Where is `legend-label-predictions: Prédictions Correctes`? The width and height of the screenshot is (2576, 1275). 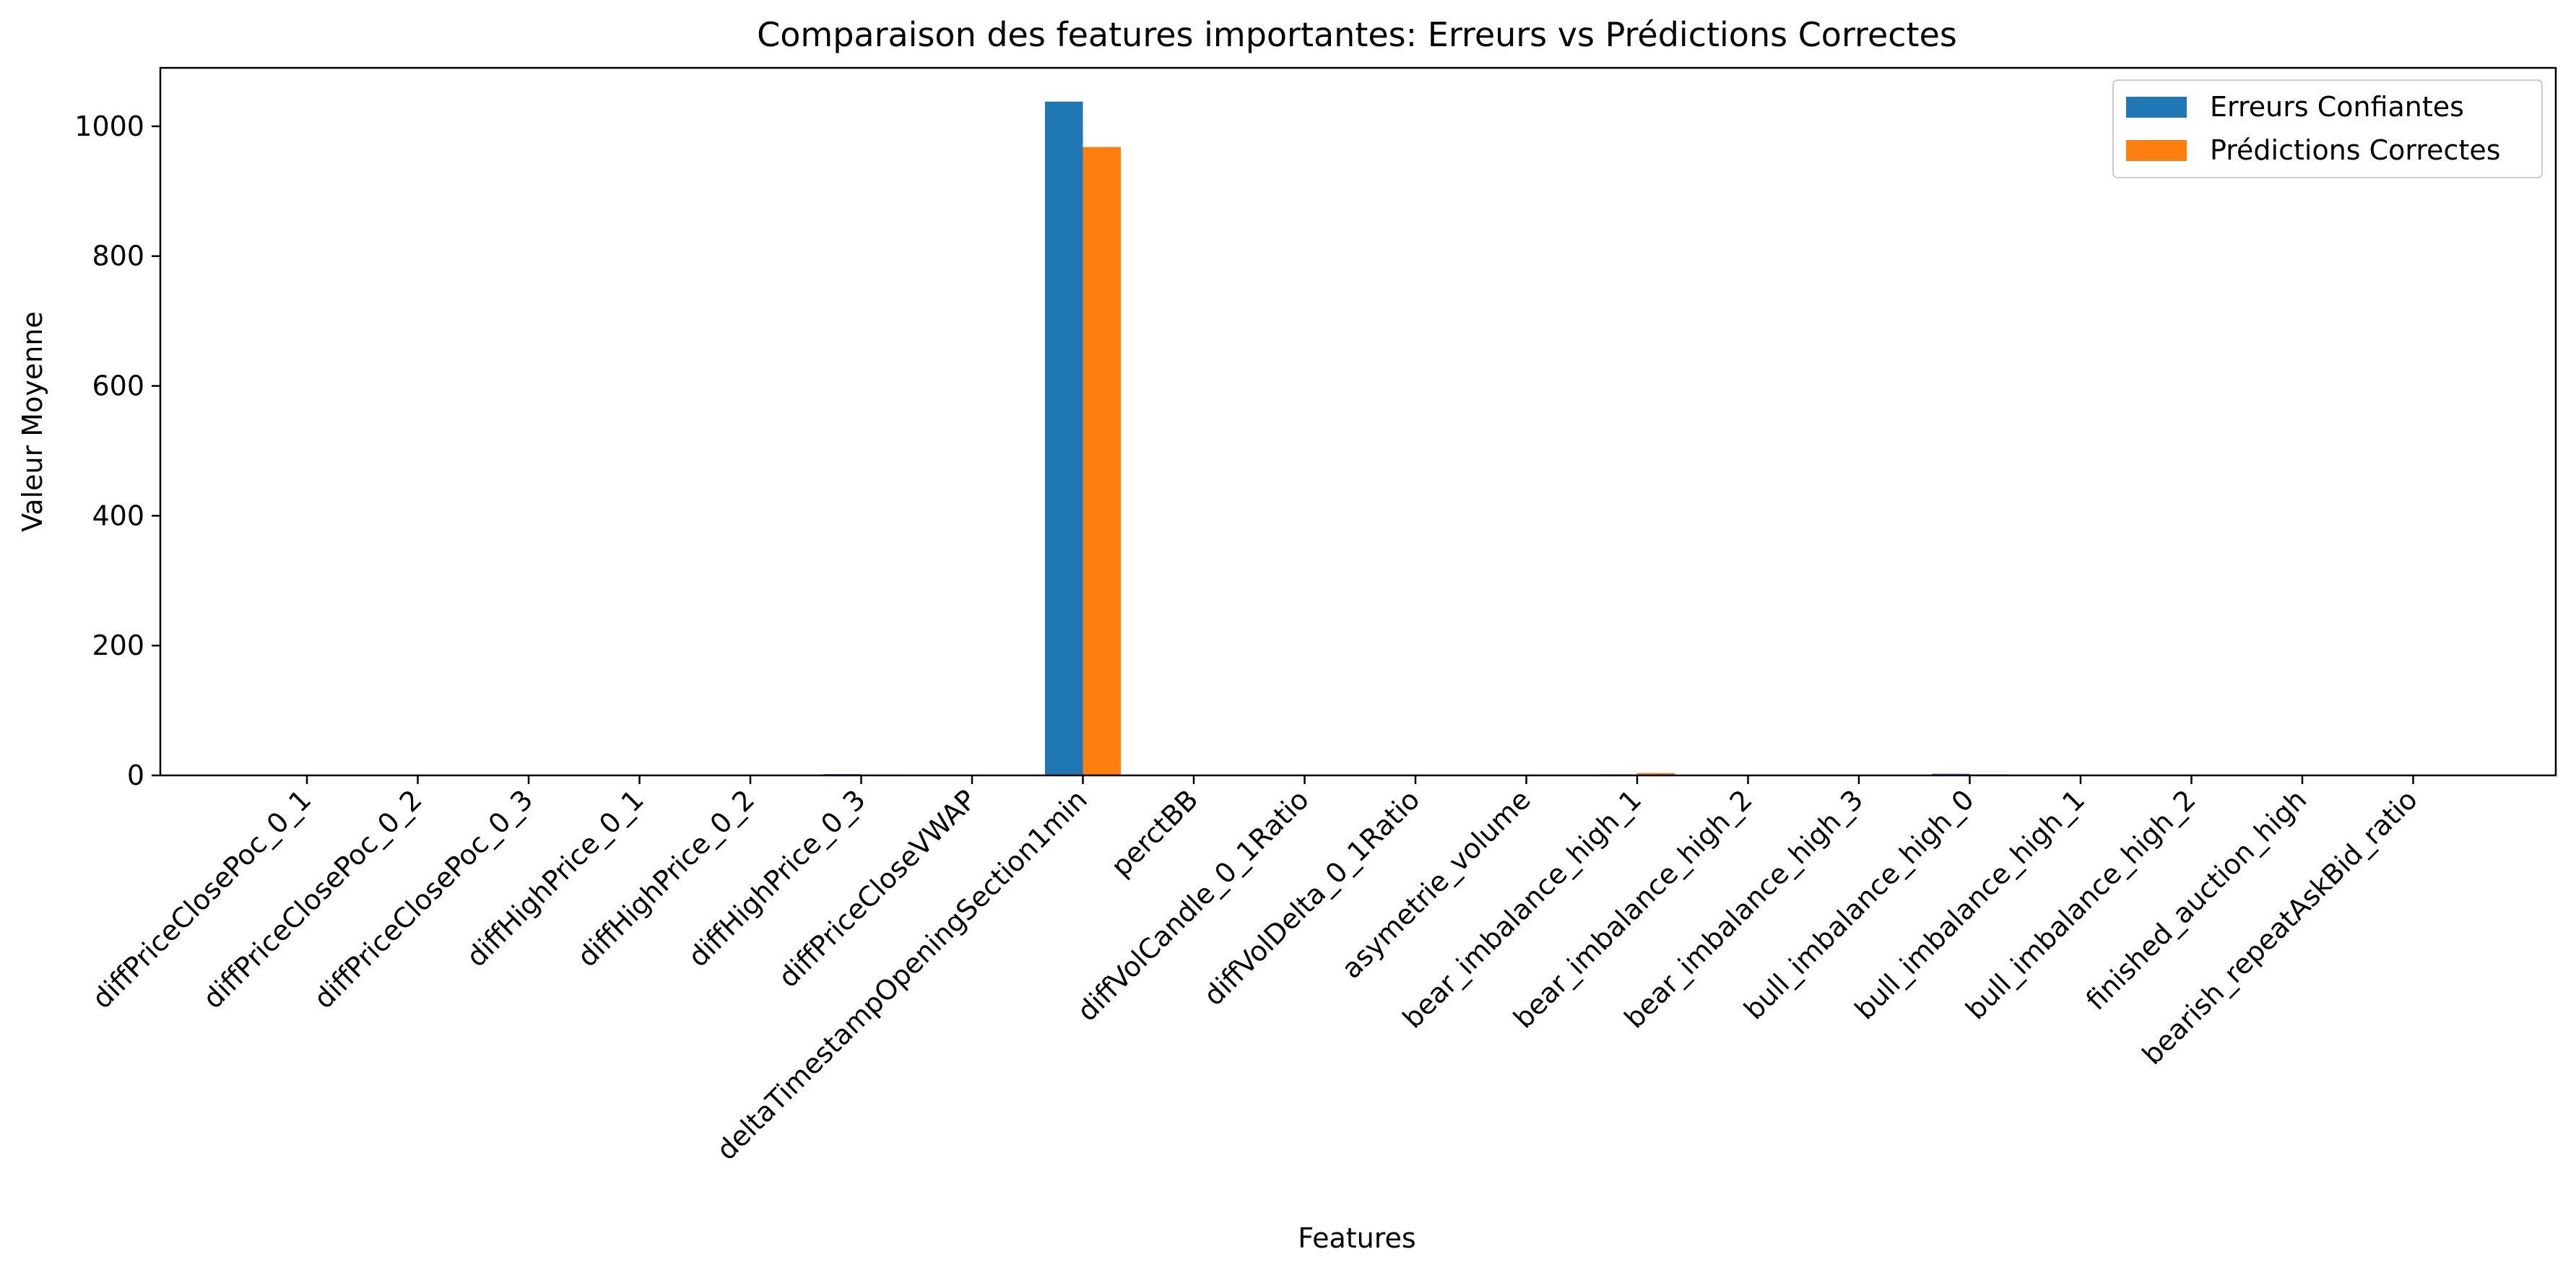 legend-label-predictions: Prédictions Correctes is located at coordinates (2355, 150).